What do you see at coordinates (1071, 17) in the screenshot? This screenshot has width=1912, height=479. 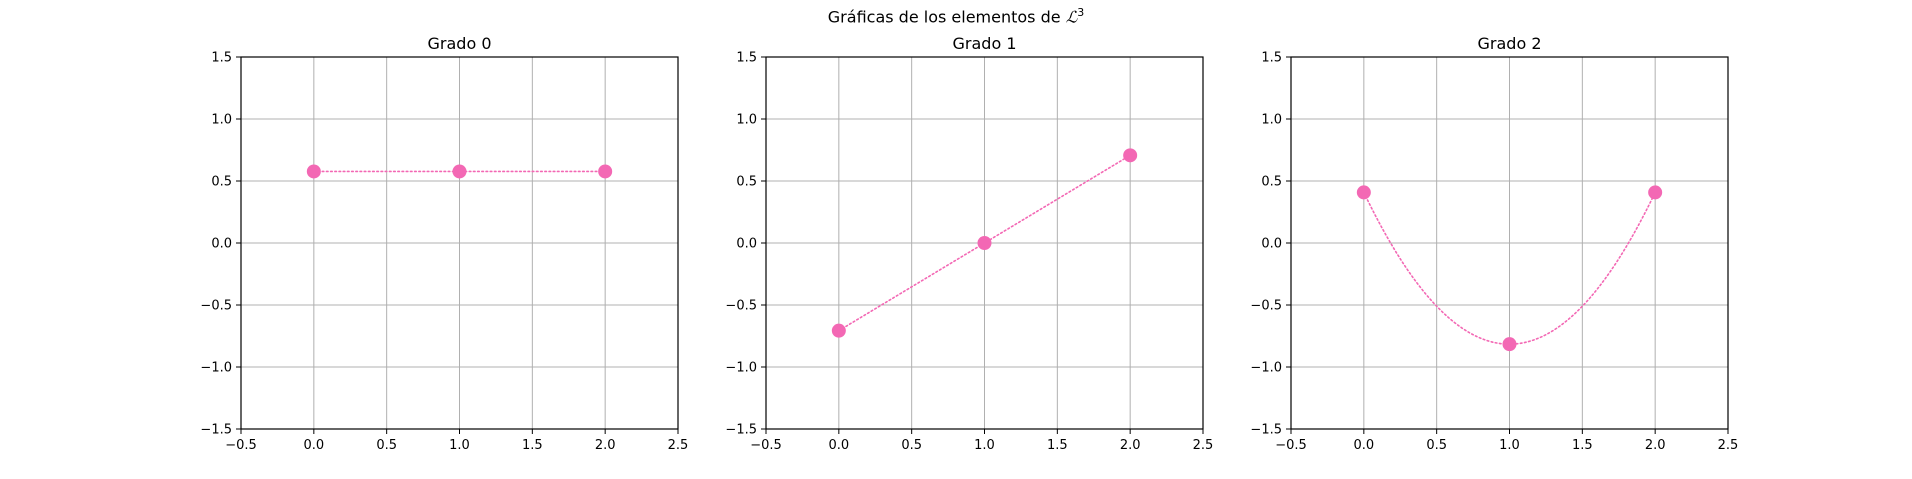 I see `suptitle-symbol: ℒ` at bounding box center [1071, 17].